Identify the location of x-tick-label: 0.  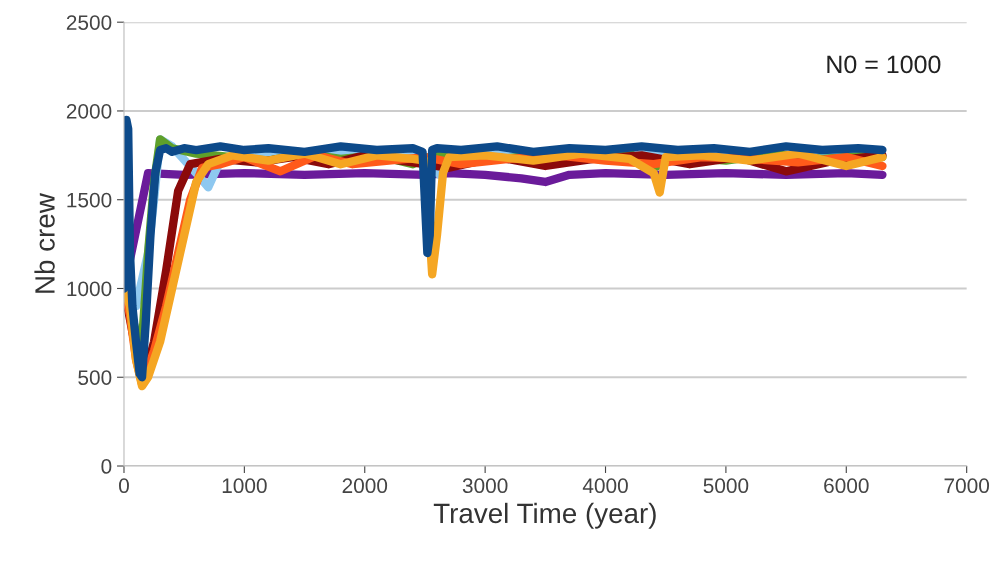
(124, 486).